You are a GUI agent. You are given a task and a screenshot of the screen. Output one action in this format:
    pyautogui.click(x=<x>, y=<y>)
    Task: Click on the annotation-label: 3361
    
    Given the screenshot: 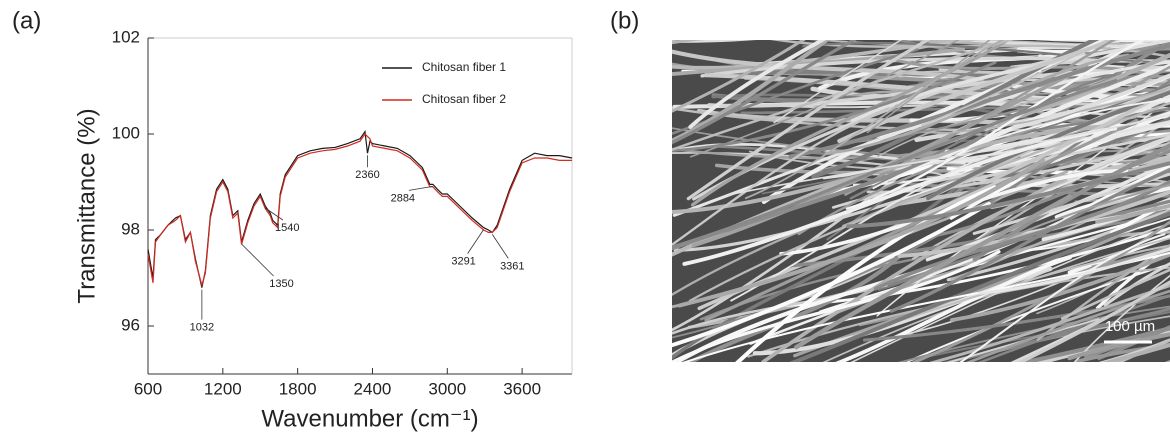 What is the action you would take?
    pyautogui.click(x=512, y=266)
    